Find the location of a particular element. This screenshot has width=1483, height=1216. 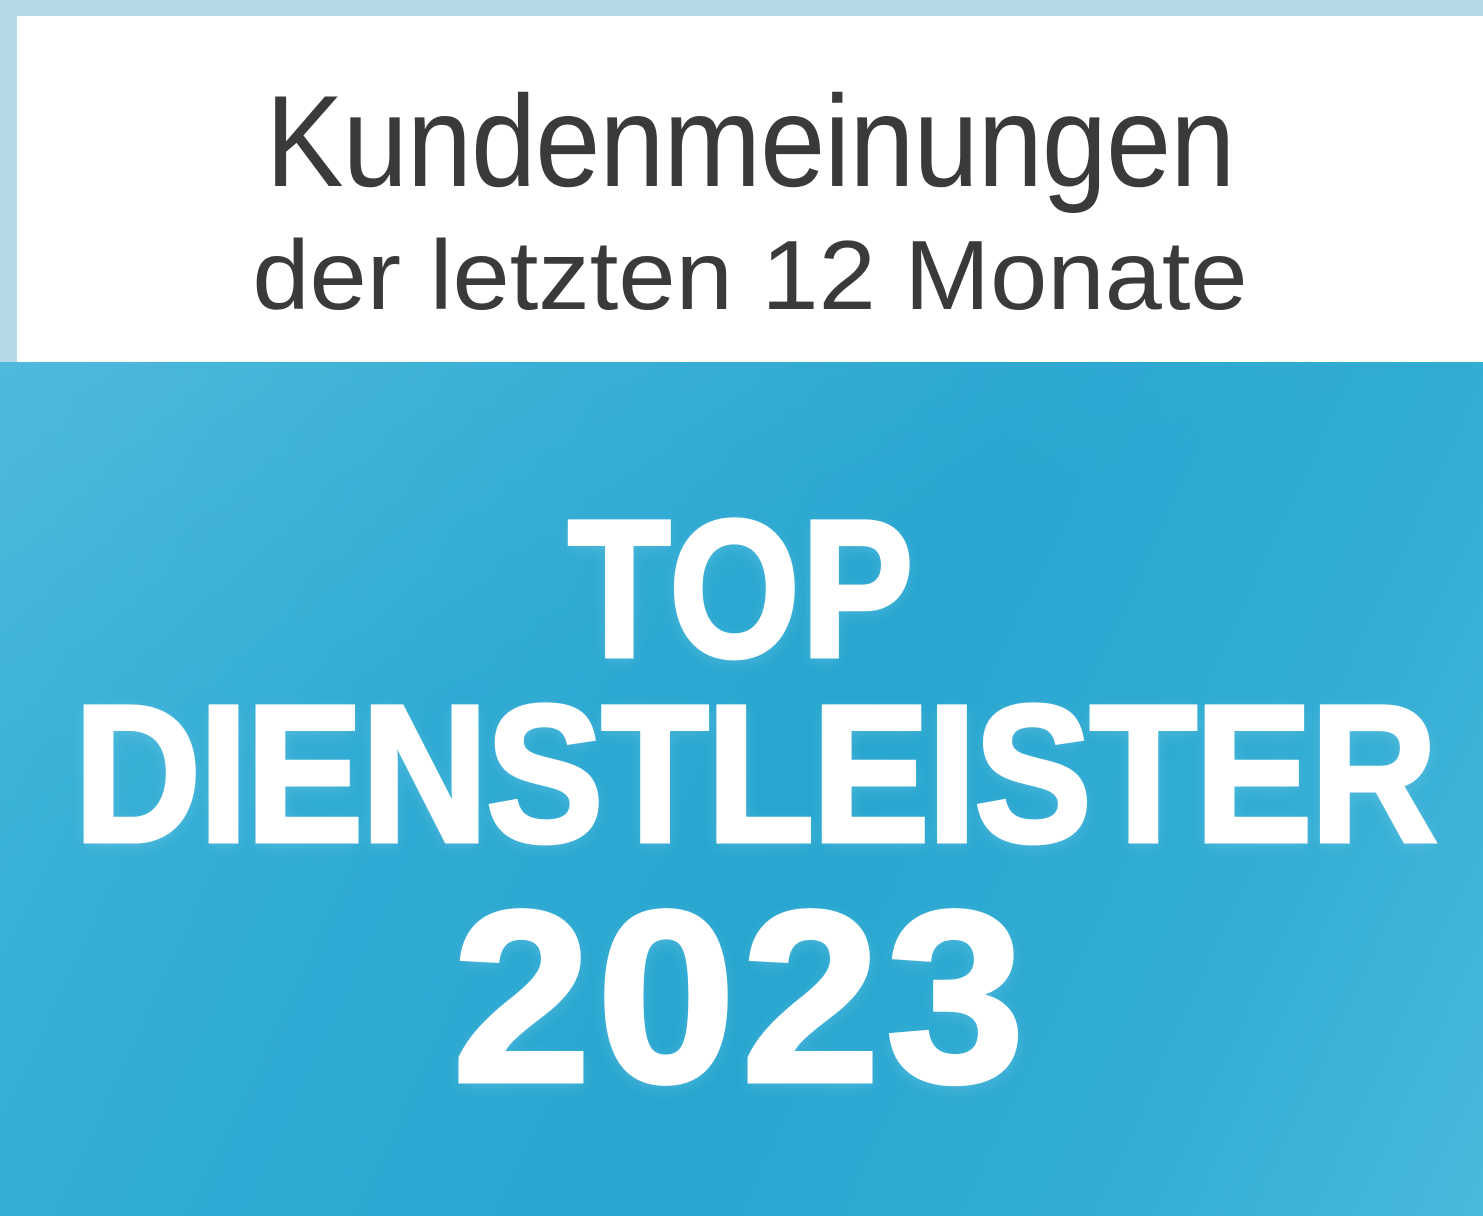

award-year: 2023 is located at coordinates (740, 996).